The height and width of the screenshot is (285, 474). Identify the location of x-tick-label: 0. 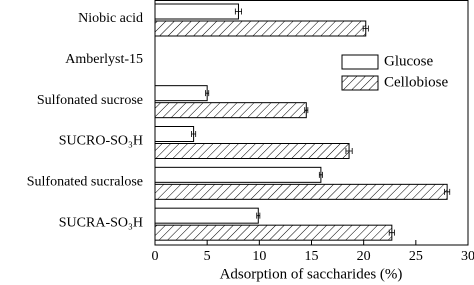
(155, 256).